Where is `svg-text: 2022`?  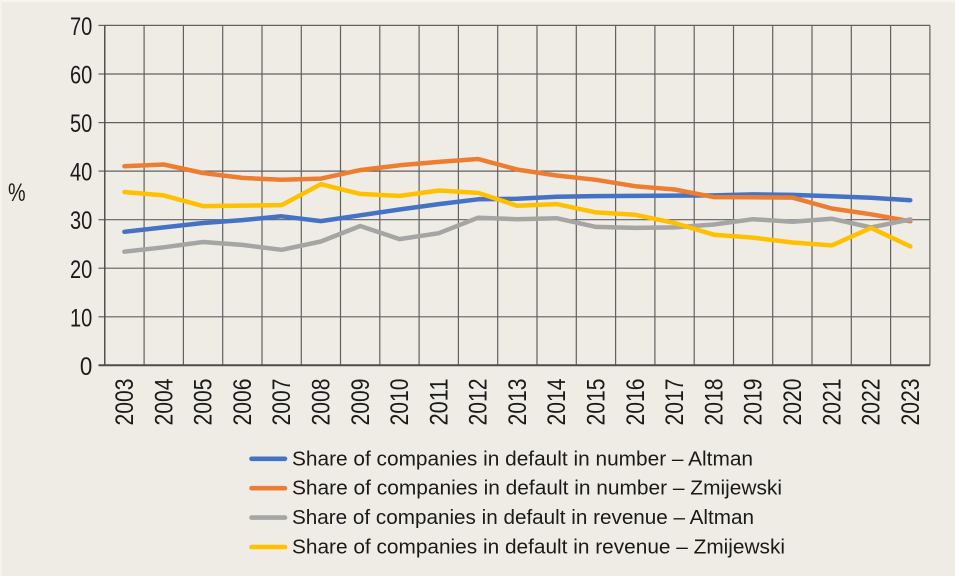 svg-text: 2022 is located at coordinates (872, 402).